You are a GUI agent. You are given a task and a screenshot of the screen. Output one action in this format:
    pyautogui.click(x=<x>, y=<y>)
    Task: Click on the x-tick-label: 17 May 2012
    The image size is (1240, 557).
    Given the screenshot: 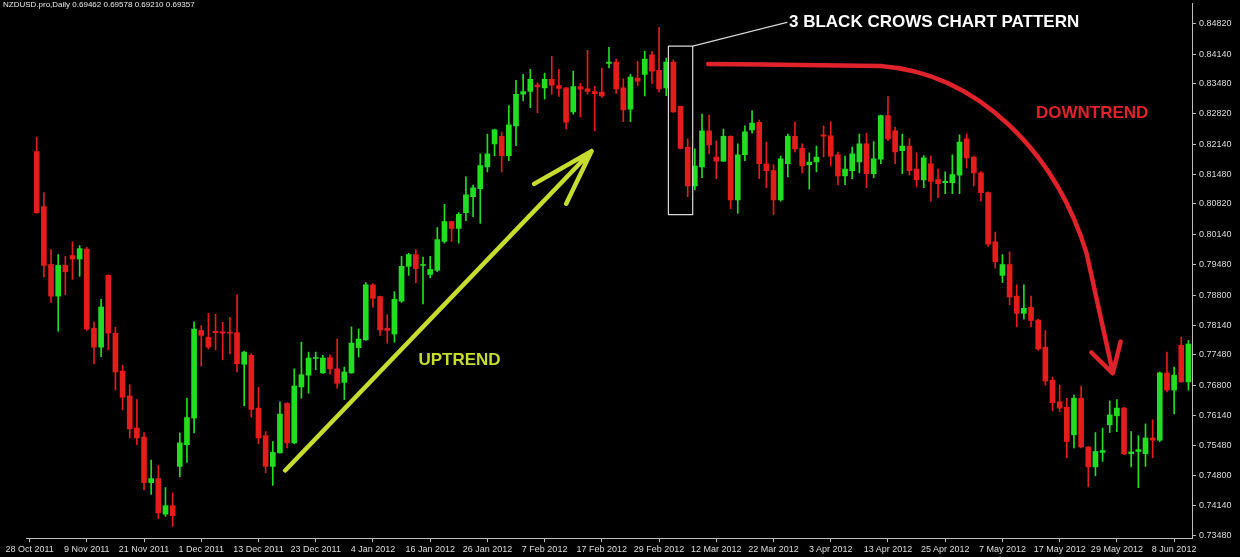 What is the action you would take?
    pyautogui.click(x=1059, y=549)
    